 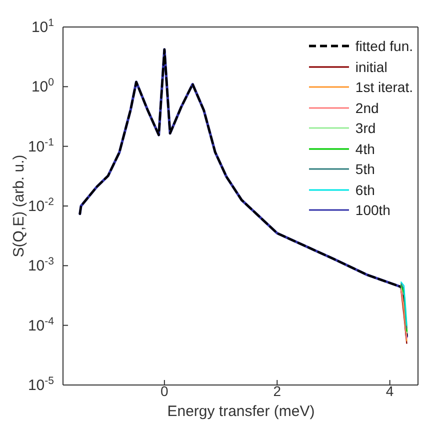 I want to click on legend-label: 5th, so click(x=365, y=169).